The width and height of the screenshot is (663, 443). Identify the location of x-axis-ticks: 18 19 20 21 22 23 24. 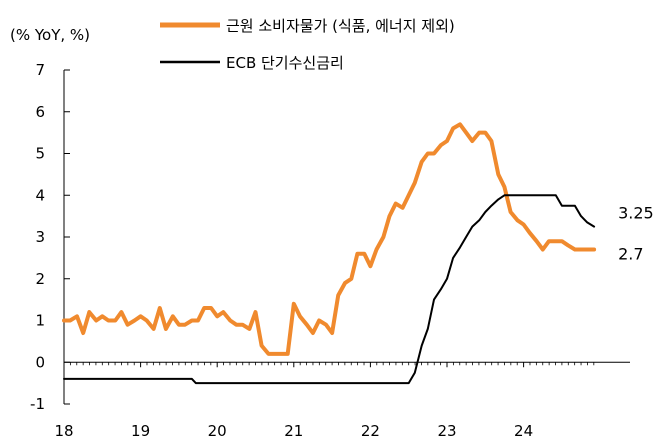
(324, 401).